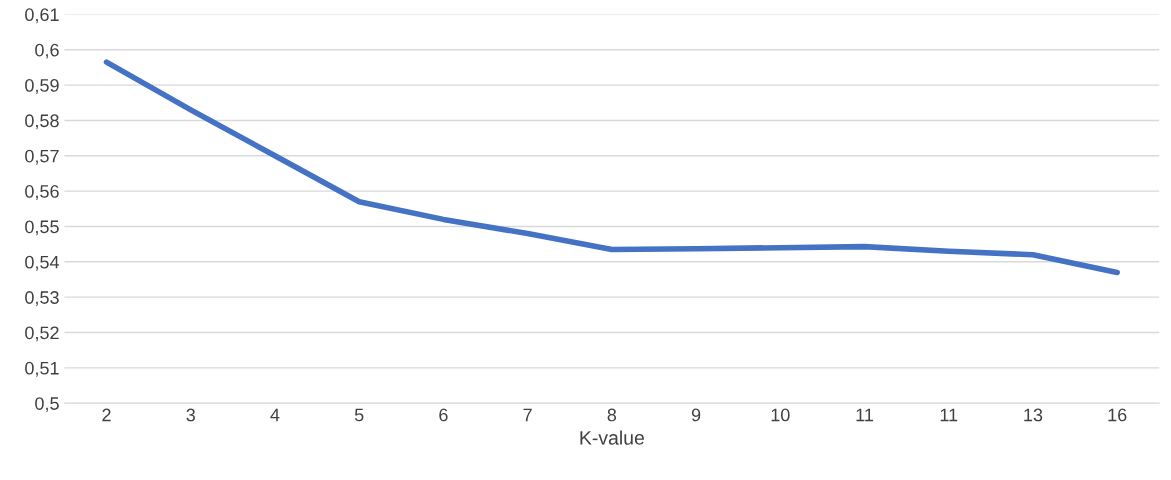  I want to click on x-tick-label: 4, so click(275, 415).